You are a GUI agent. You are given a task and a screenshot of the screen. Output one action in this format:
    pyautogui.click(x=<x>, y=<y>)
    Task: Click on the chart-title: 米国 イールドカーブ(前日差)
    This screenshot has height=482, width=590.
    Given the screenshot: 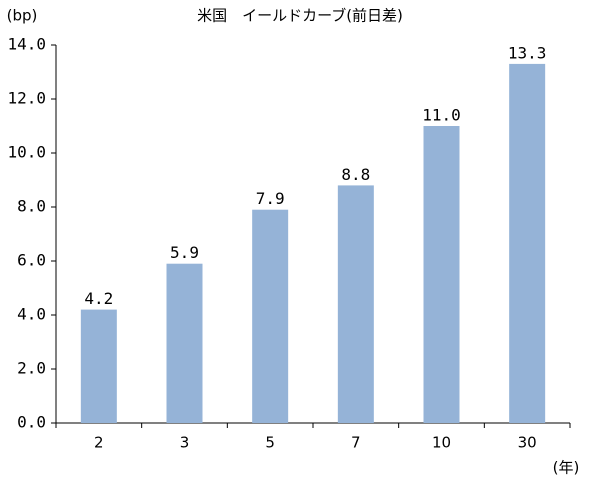 What is the action you would take?
    pyautogui.click(x=300, y=16)
    